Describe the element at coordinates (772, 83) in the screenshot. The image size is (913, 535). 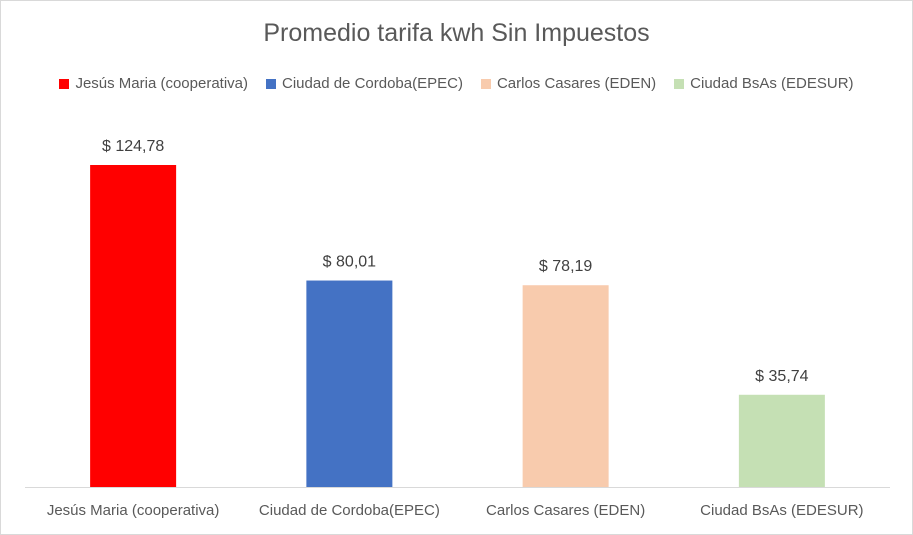
I see `legend-label-bsas: Ciudad BsAs (EDESUR)` at that location.